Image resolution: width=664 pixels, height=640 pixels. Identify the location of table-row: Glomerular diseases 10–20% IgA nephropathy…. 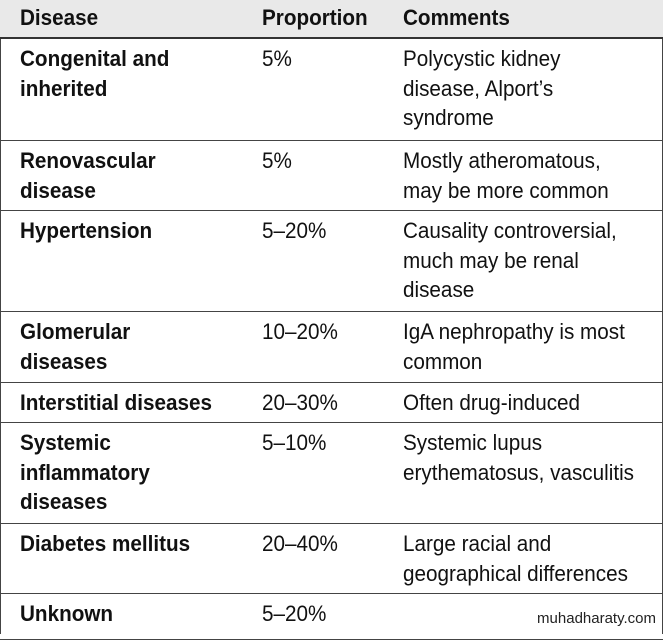
(331, 347).